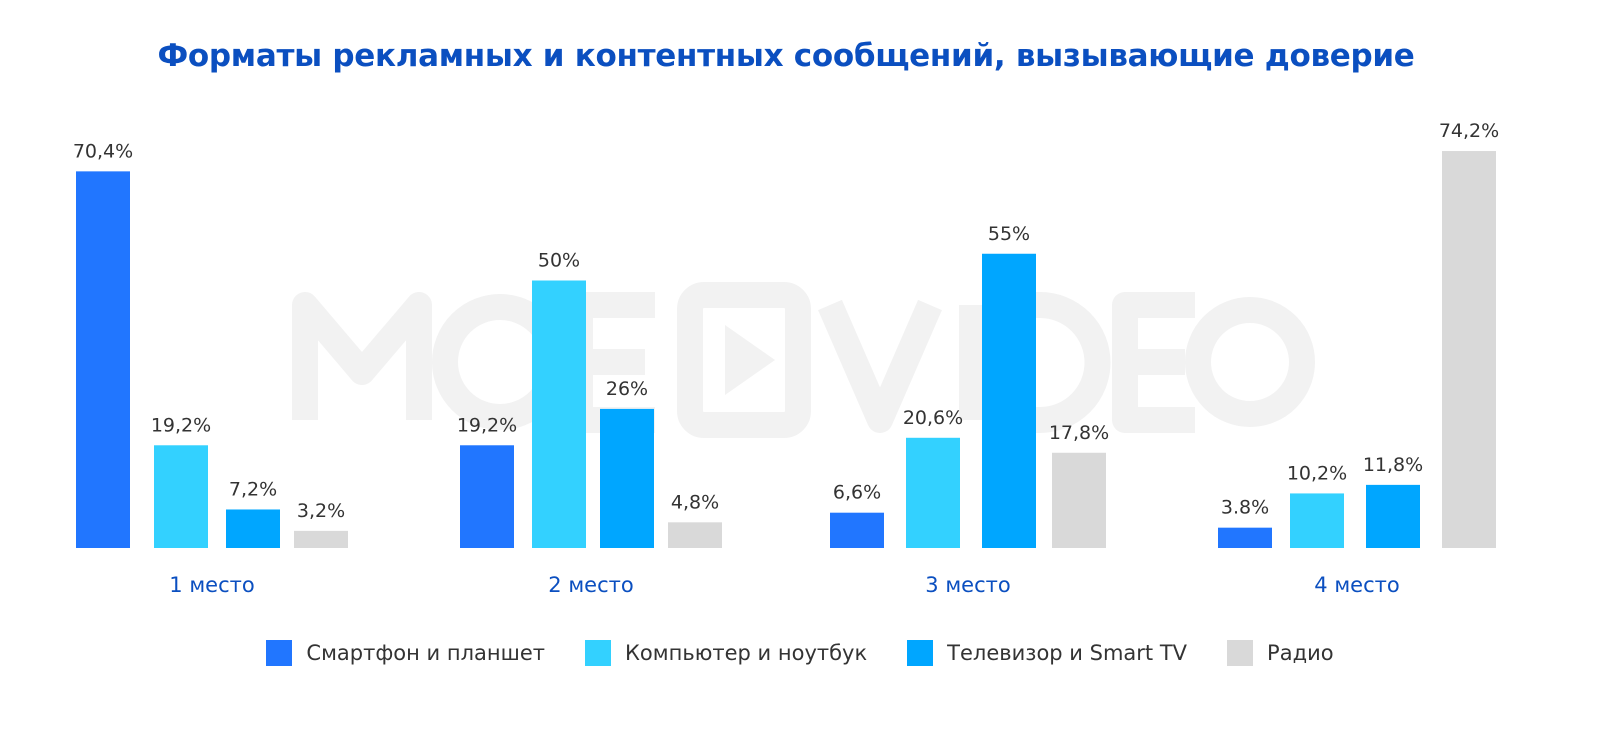 The height and width of the screenshot is (737, 1600). I want to click on legend-item: Телевизор и Smart TV, so click(1047, 653).